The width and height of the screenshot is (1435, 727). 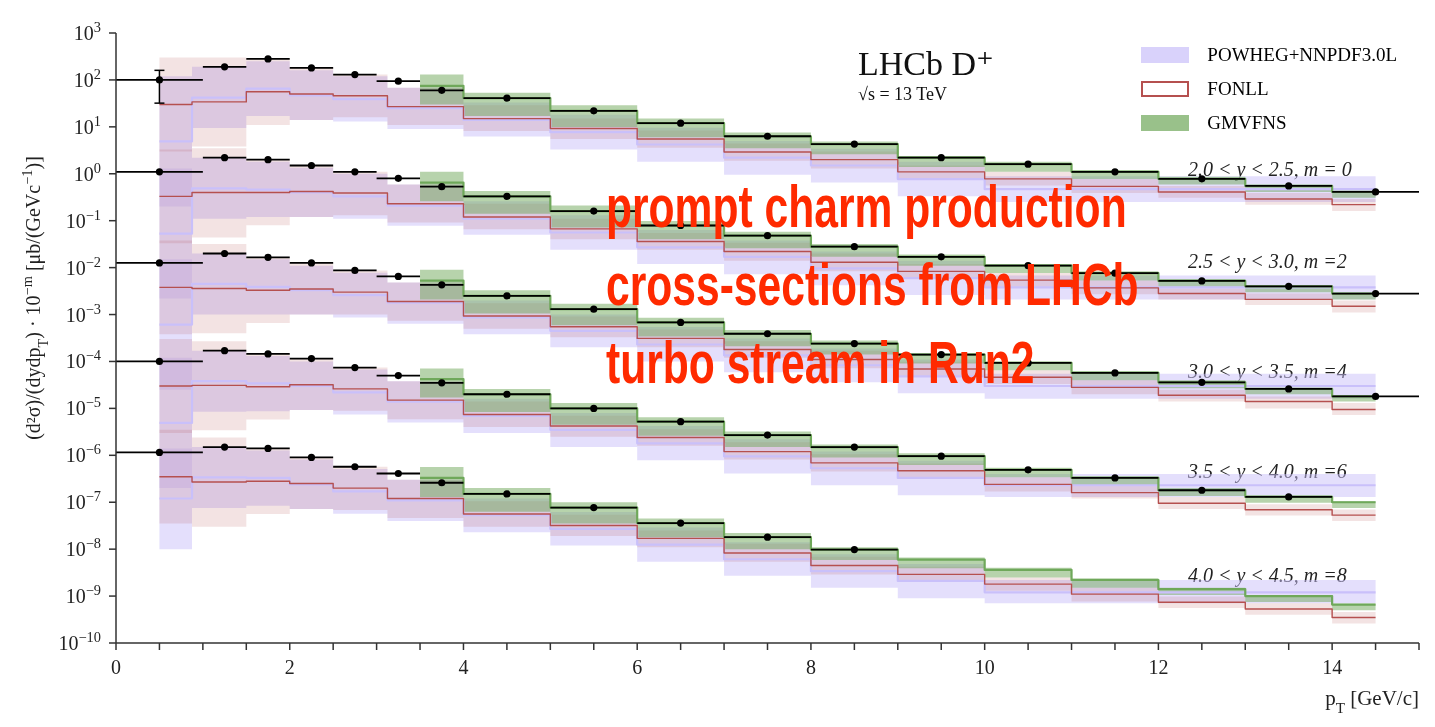 What do you see at coordinates (83, 219) in the screenshot?
I see `y-tick-label: 10$^{−1}$` at bounding box center [83, 219].